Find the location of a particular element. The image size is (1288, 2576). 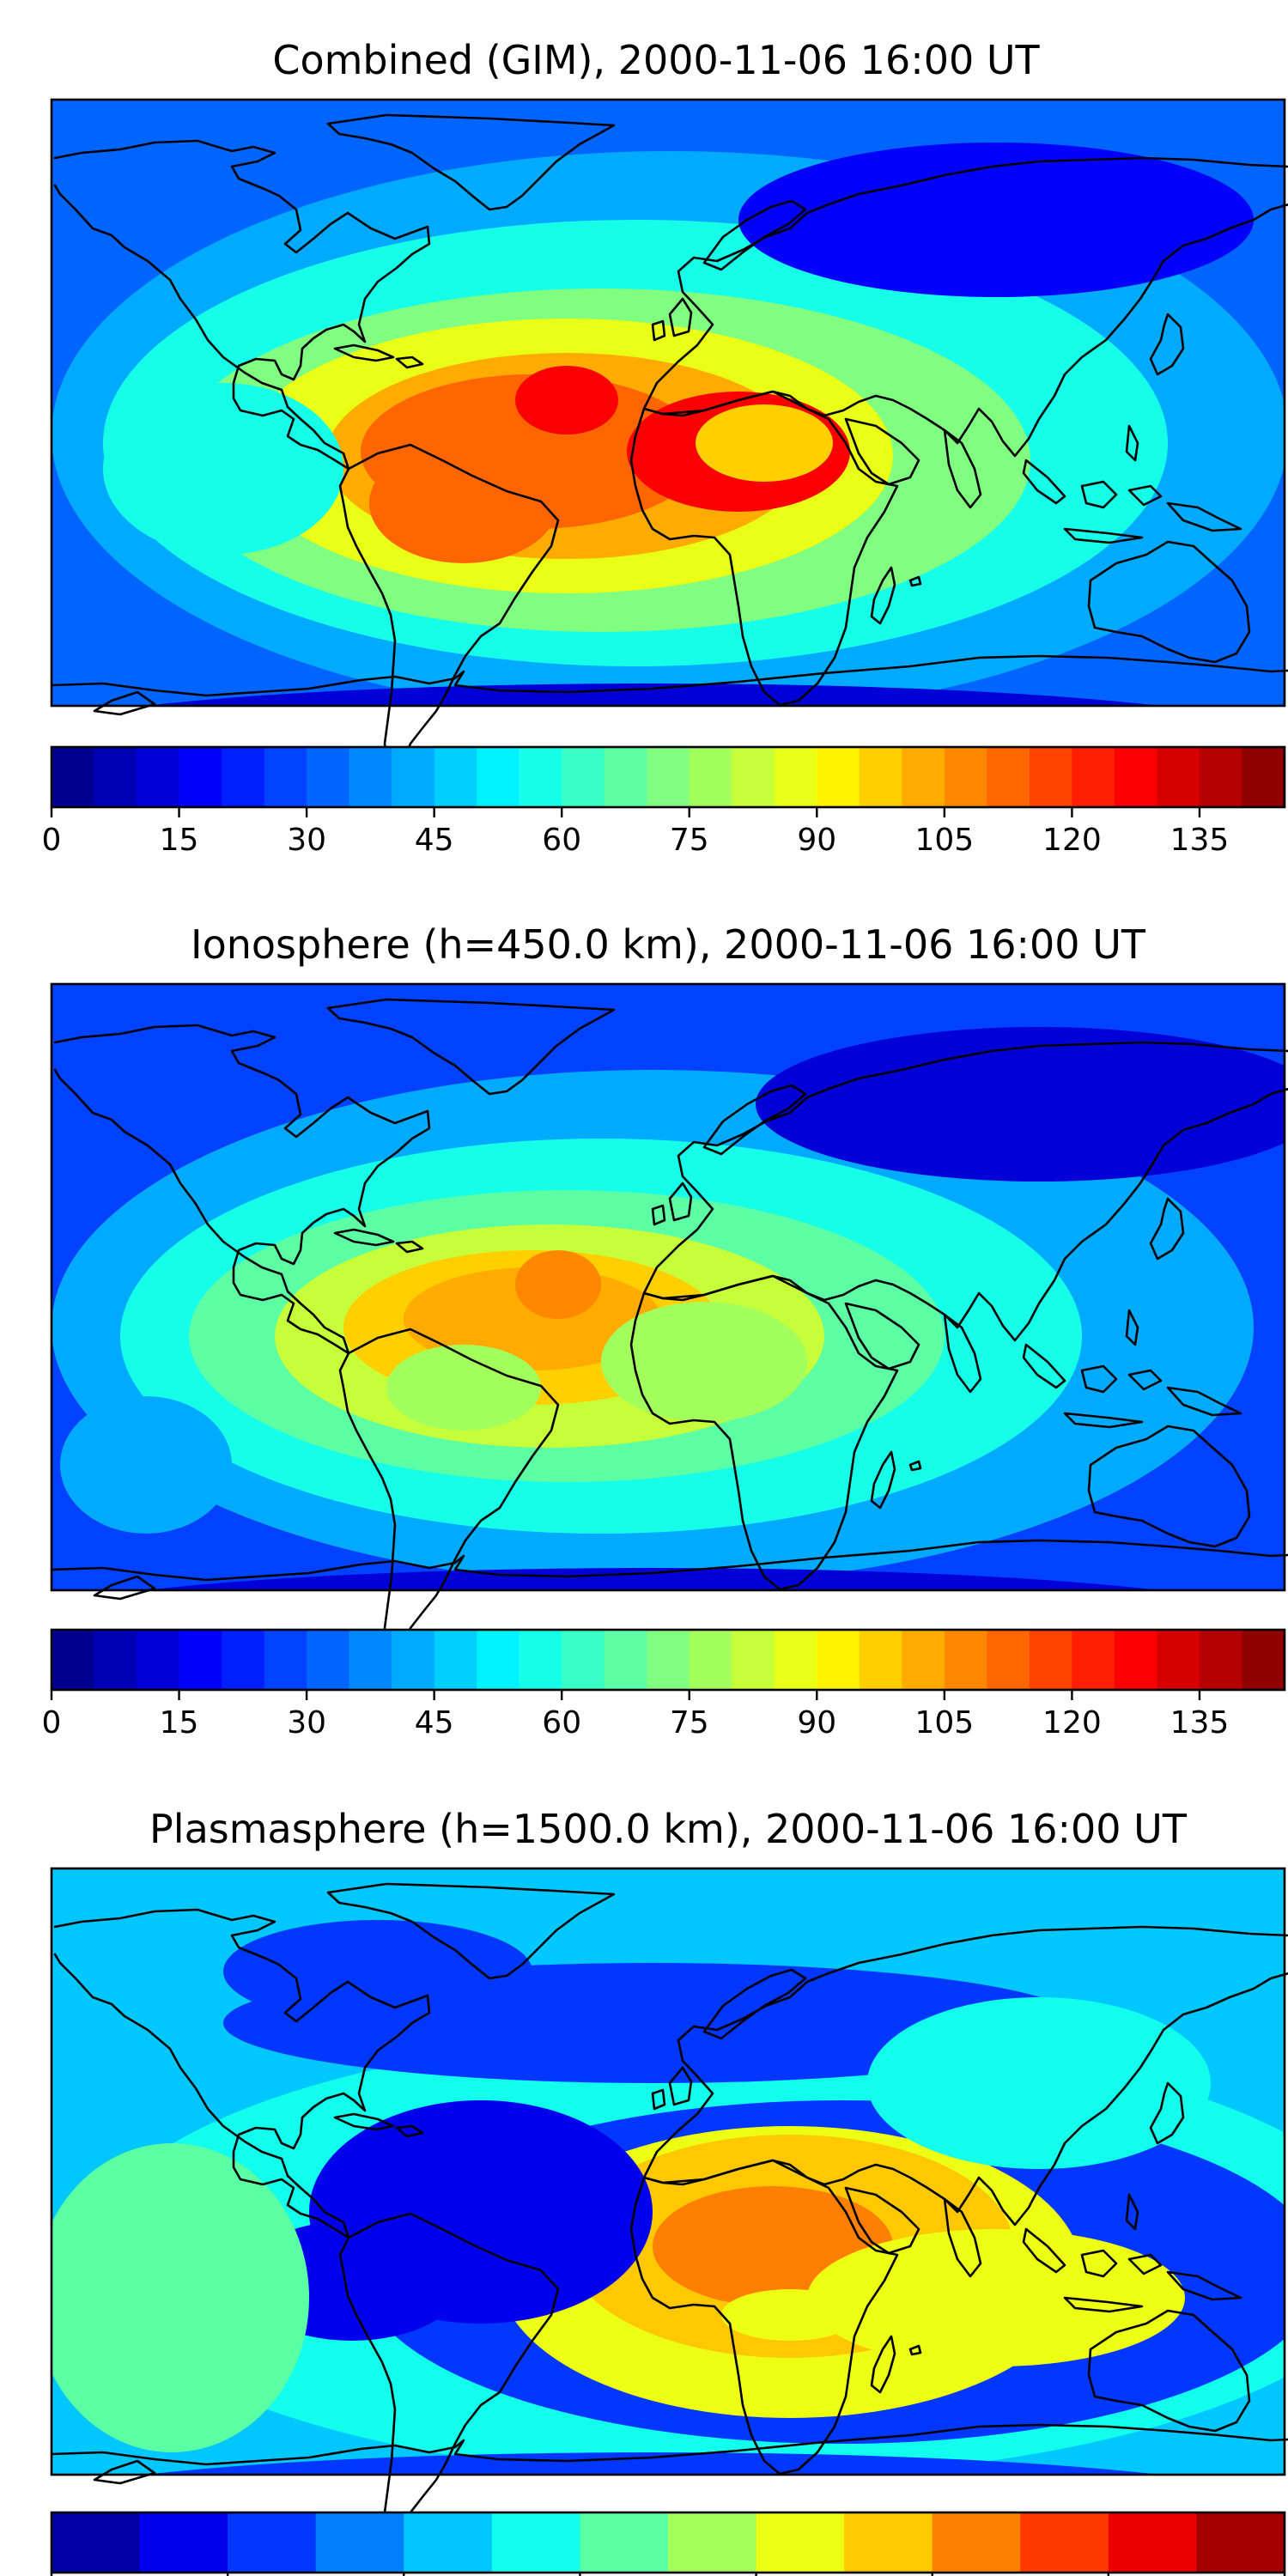

panel-2-colorbar: 0 15 30 45 60 75 90 105 120 135 is located at coordinates (664, 1685).